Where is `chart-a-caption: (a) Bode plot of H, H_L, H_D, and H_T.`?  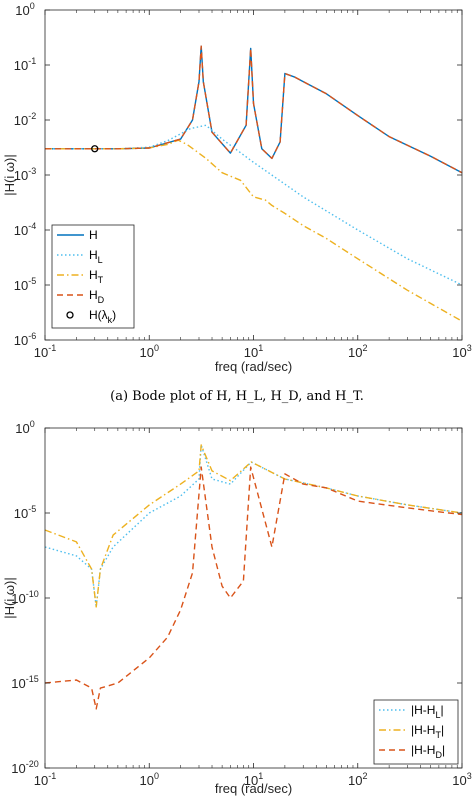
chart-a-caption: (a) Bode plot of H, H_L, H_D, and H_T. is located at coordinates (237, 396).